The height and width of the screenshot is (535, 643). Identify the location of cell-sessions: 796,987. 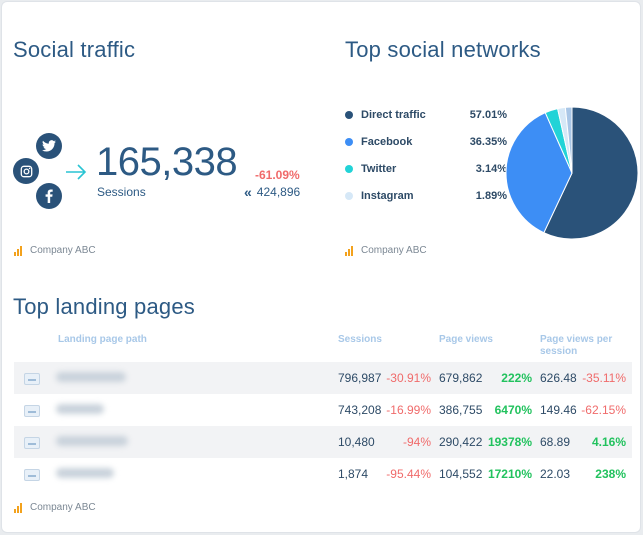
(361, 378).